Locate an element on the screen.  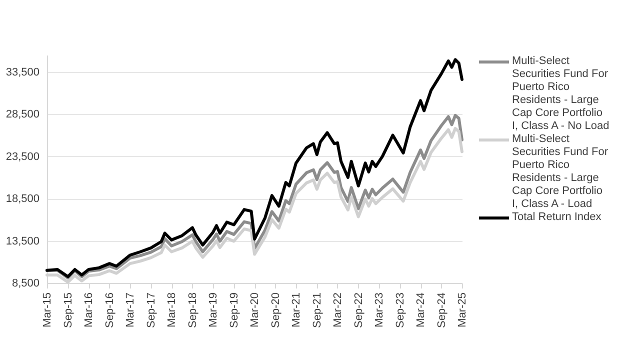
x-tick-label: Mar-16 is located at coordinates (89, 310).